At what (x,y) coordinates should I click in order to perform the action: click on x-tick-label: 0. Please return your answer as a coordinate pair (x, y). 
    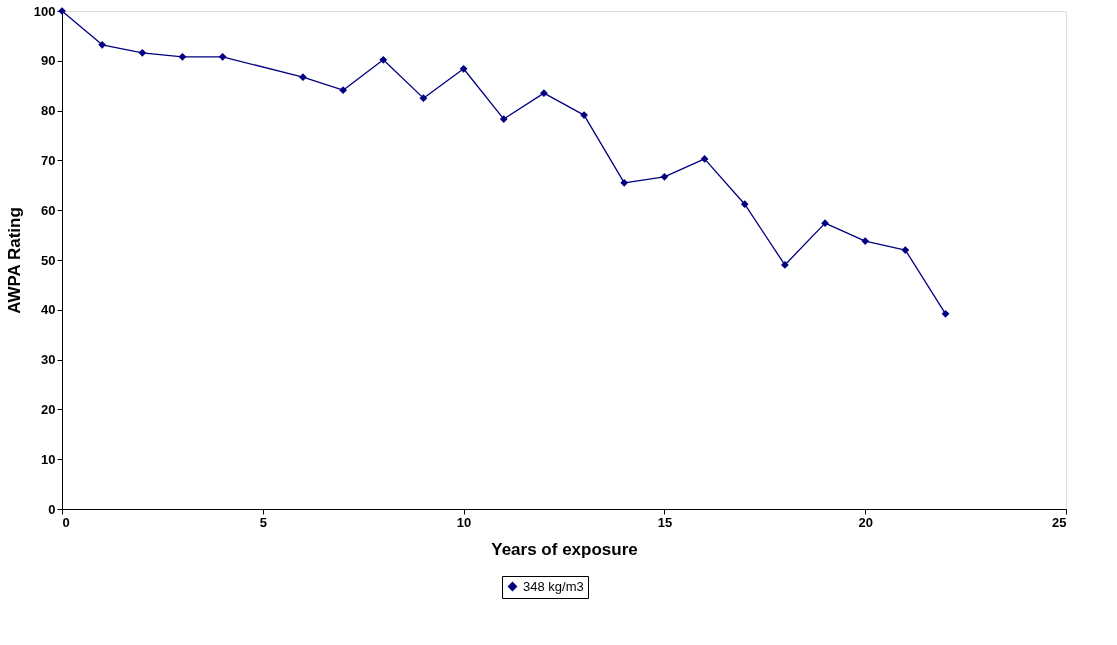
    Looking at the image, I should click on (66, 522).